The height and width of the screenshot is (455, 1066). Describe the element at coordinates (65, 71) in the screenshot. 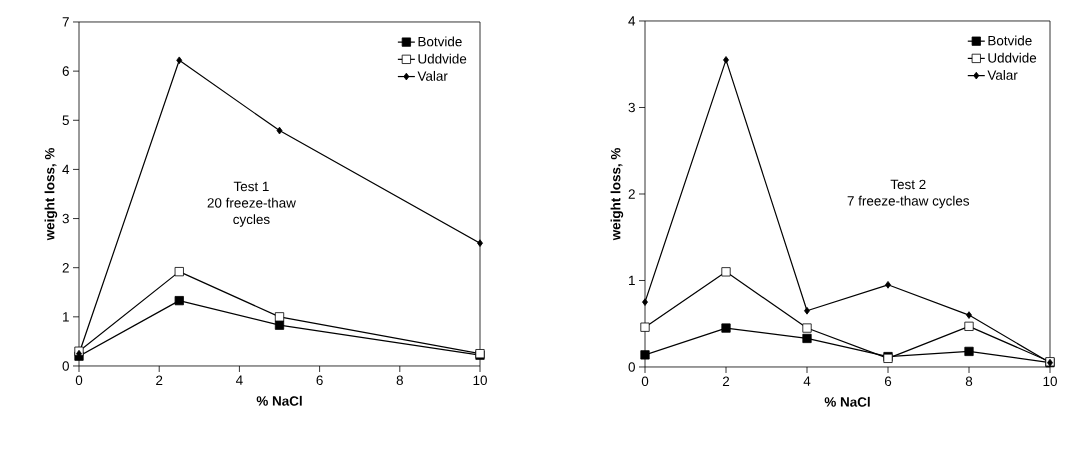

I see `y-tick-label: 6` at that location.